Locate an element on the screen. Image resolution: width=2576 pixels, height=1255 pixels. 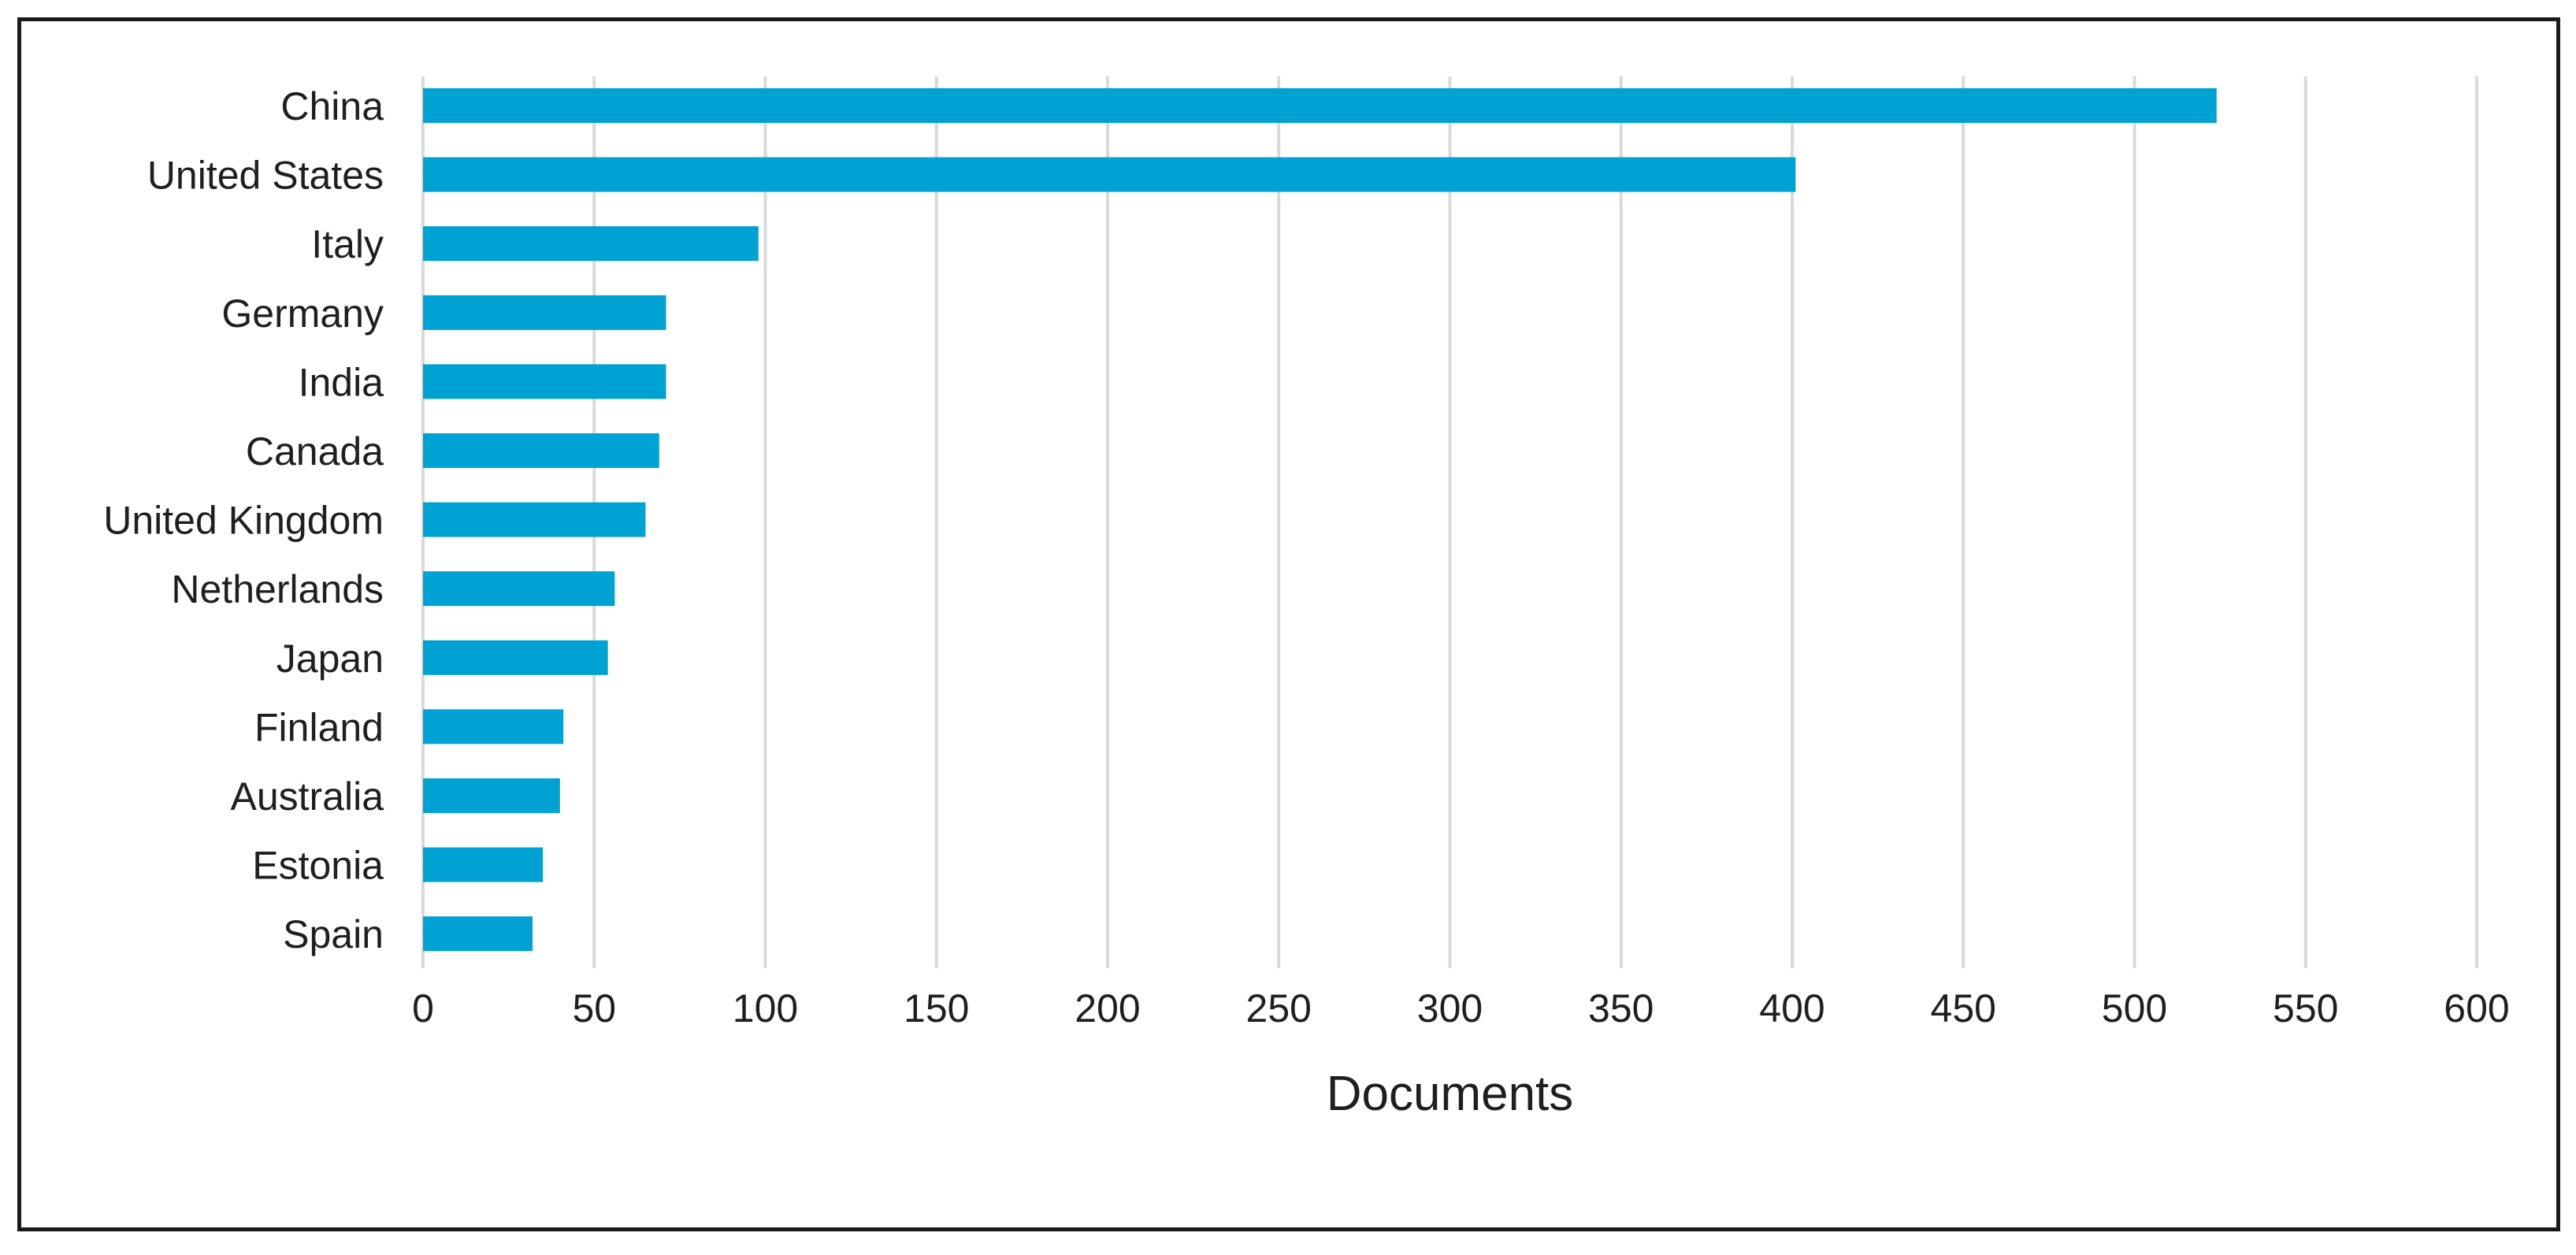
category-label: China is located at coordinates (332, 106).